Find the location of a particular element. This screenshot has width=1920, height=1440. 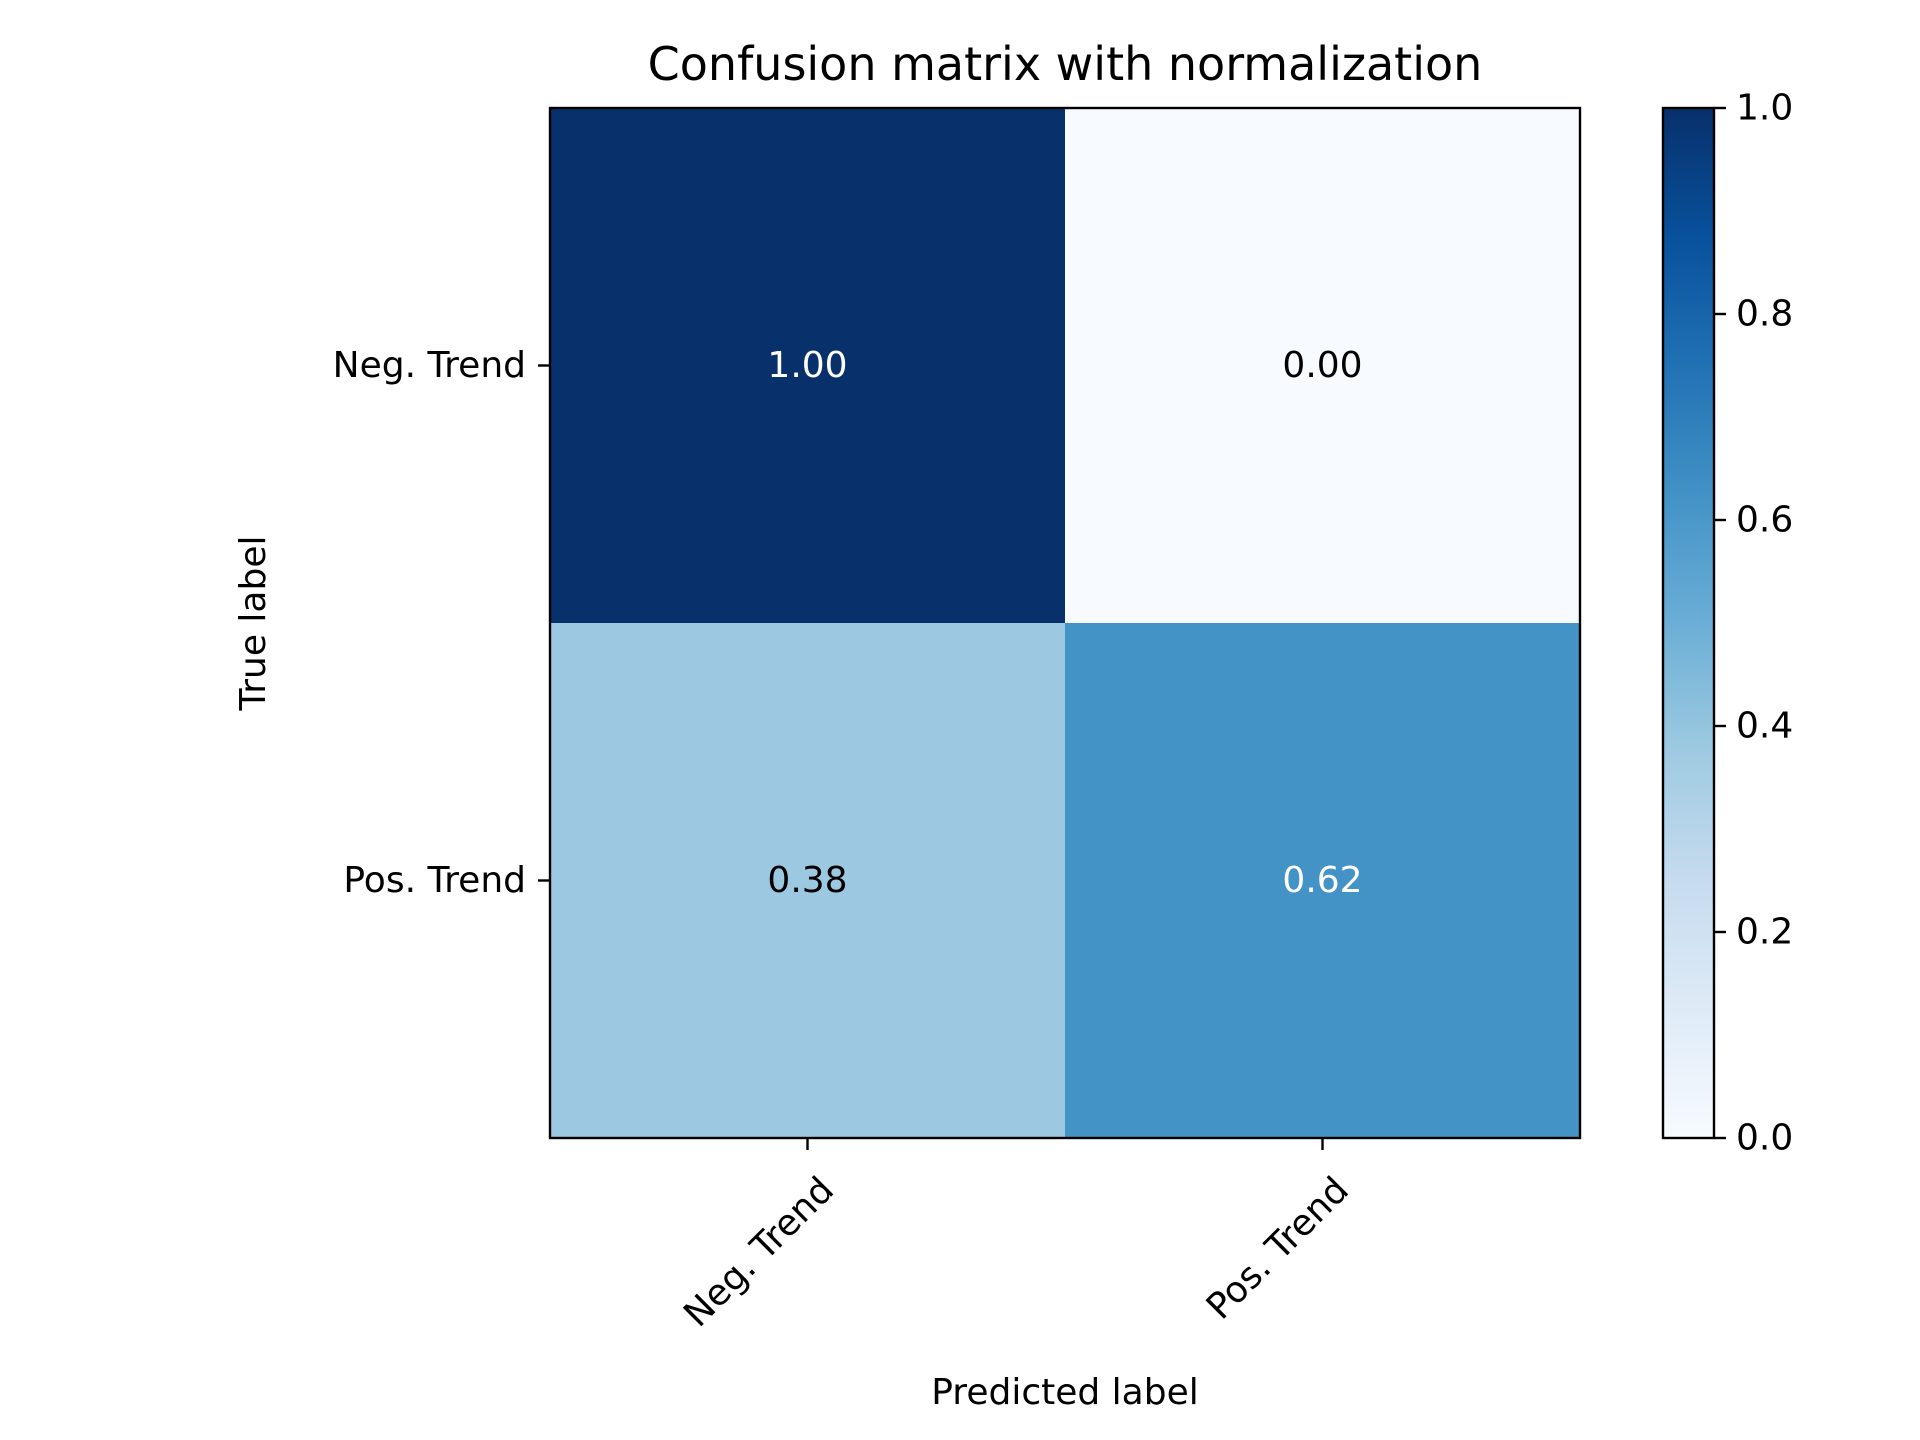

colorbar-frame is located at coordinates (1688, 623).